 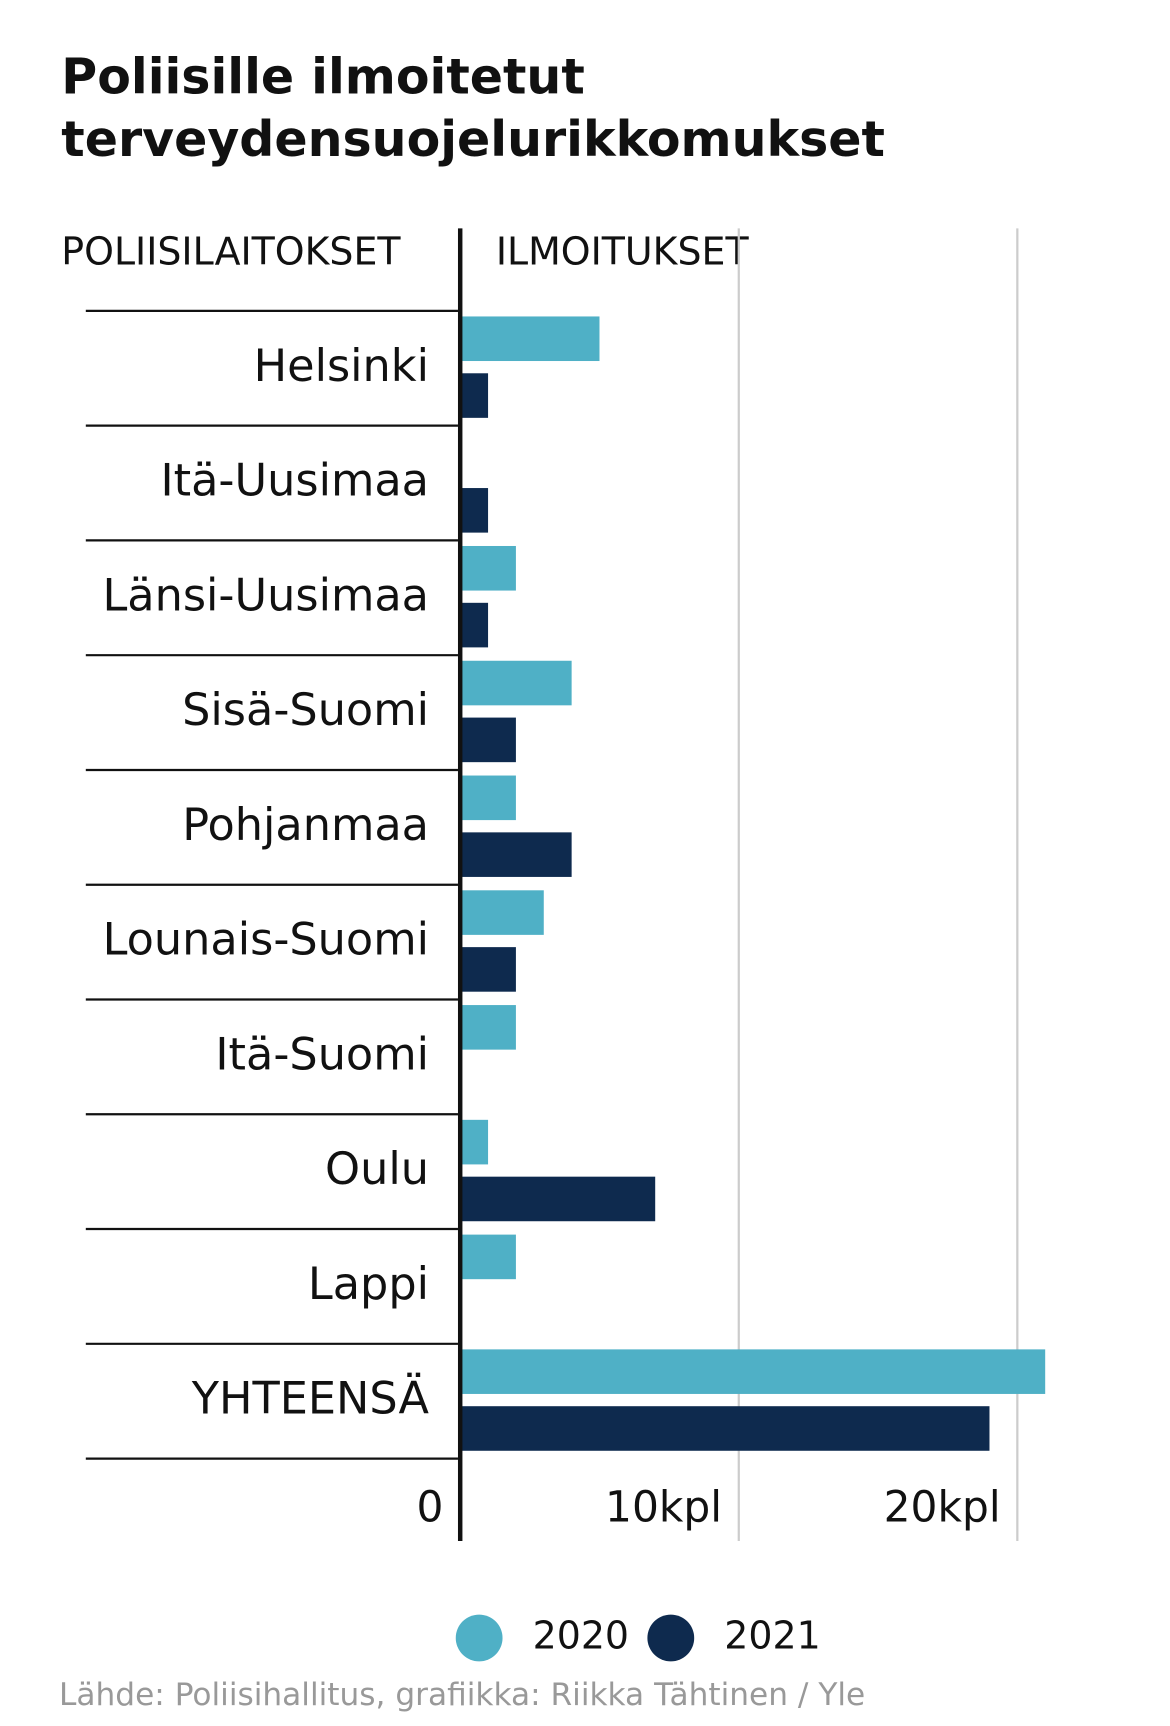 I want to click on category-header: POLIISILAITOKSET, so click(x=231, y=252).